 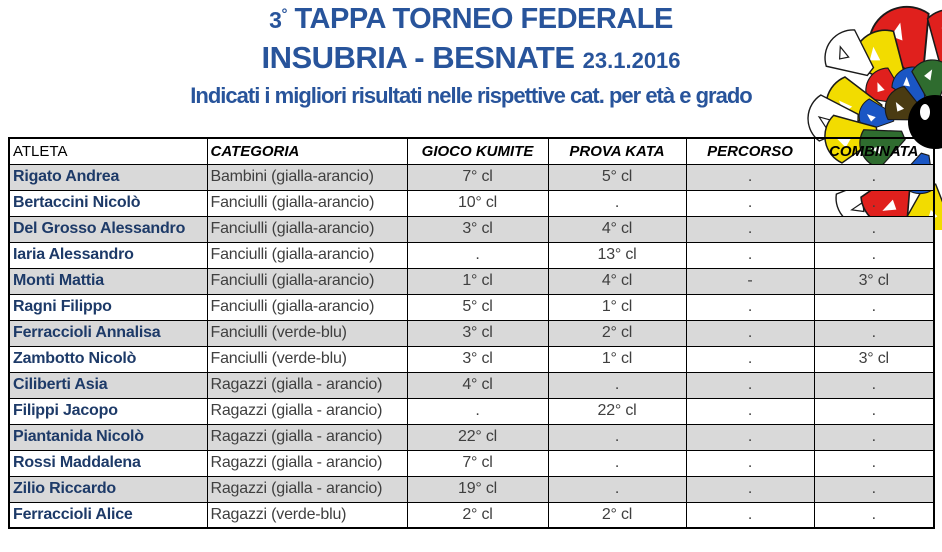 What do you see at coordinates (617, 411) in the screenshot?
I see `cell-prova_kata: 22° cl` at bounding box center [617, 411].